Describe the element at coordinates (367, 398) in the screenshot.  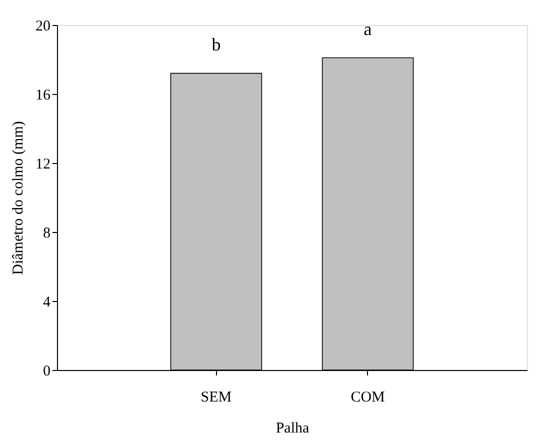
I see `x-tick-label: COM` at that location.